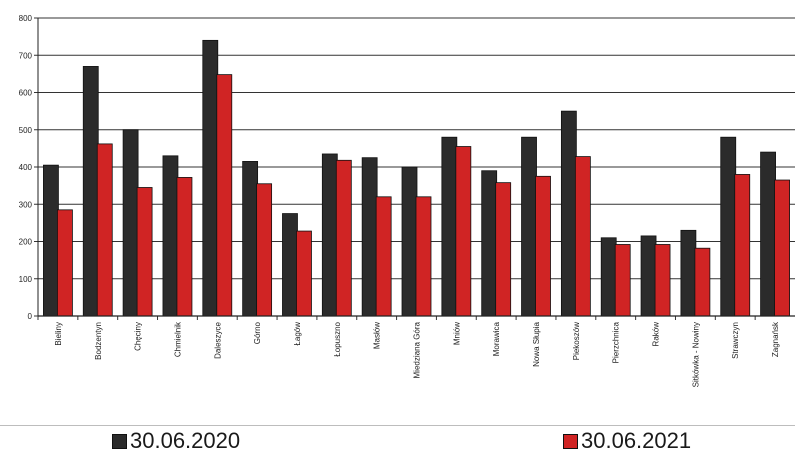 This screenshot has height=454, width=795. I want to click on y-tick-label: 600, so click(26, 93).